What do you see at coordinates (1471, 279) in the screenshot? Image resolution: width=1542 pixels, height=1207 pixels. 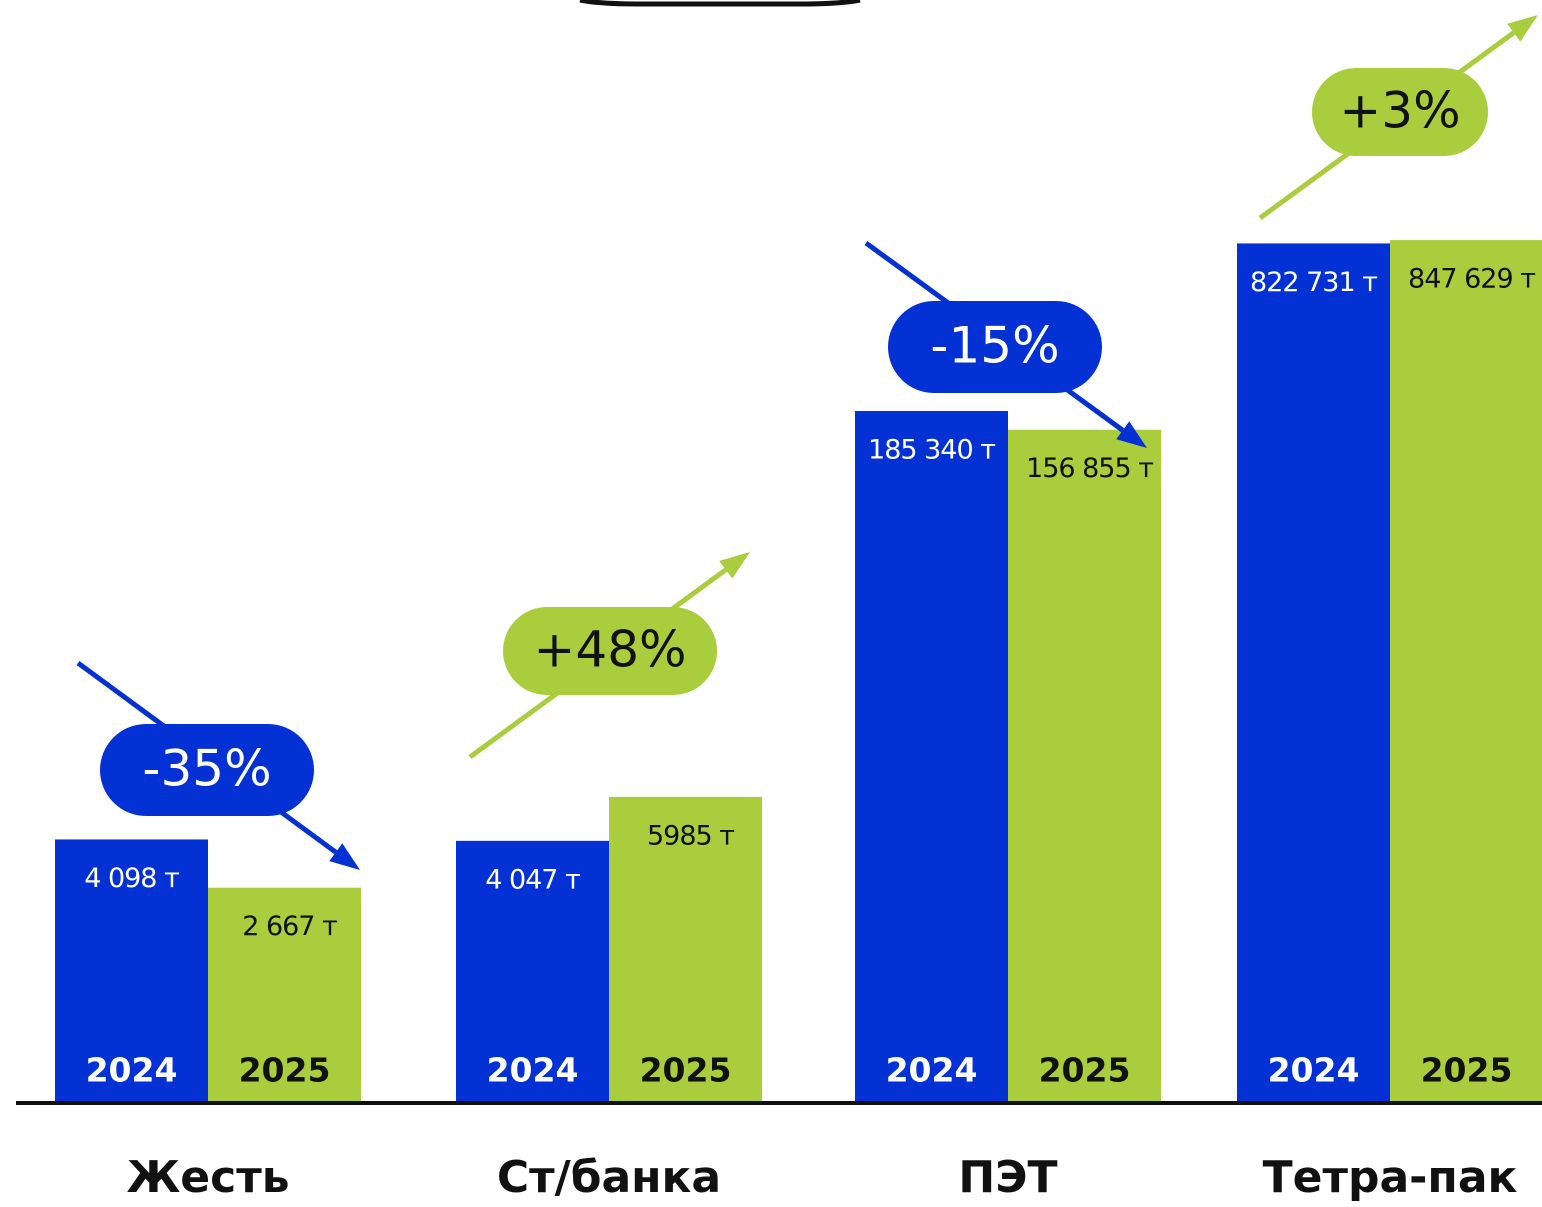 I see `value-label: 847 629 т` at bounding box center [1471, 279].